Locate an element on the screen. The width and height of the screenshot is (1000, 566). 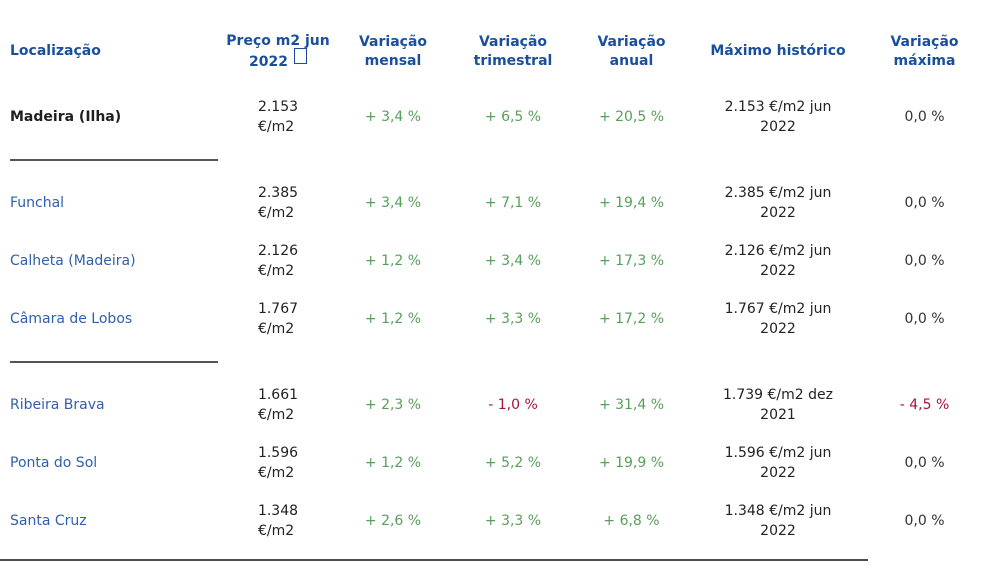
historical-max-value: 1.348 €/m2 jun 2022 is located at coordinates (778, 521).